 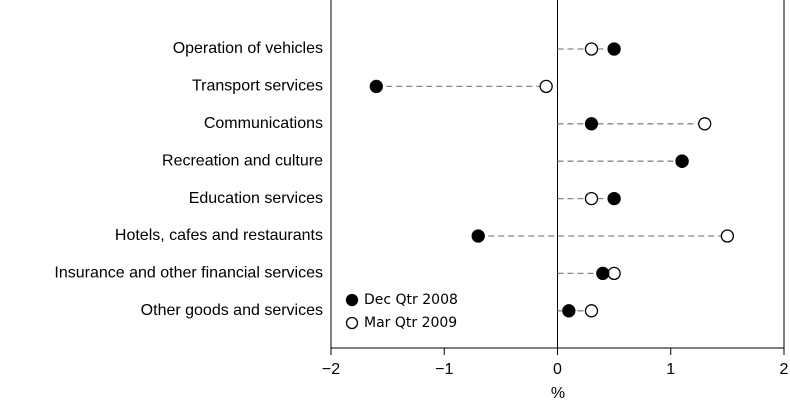 What do you see at coordinates (670, 369) in the screenshot?
I see `x-tick-label: 1` at bounding box center [670, 369].